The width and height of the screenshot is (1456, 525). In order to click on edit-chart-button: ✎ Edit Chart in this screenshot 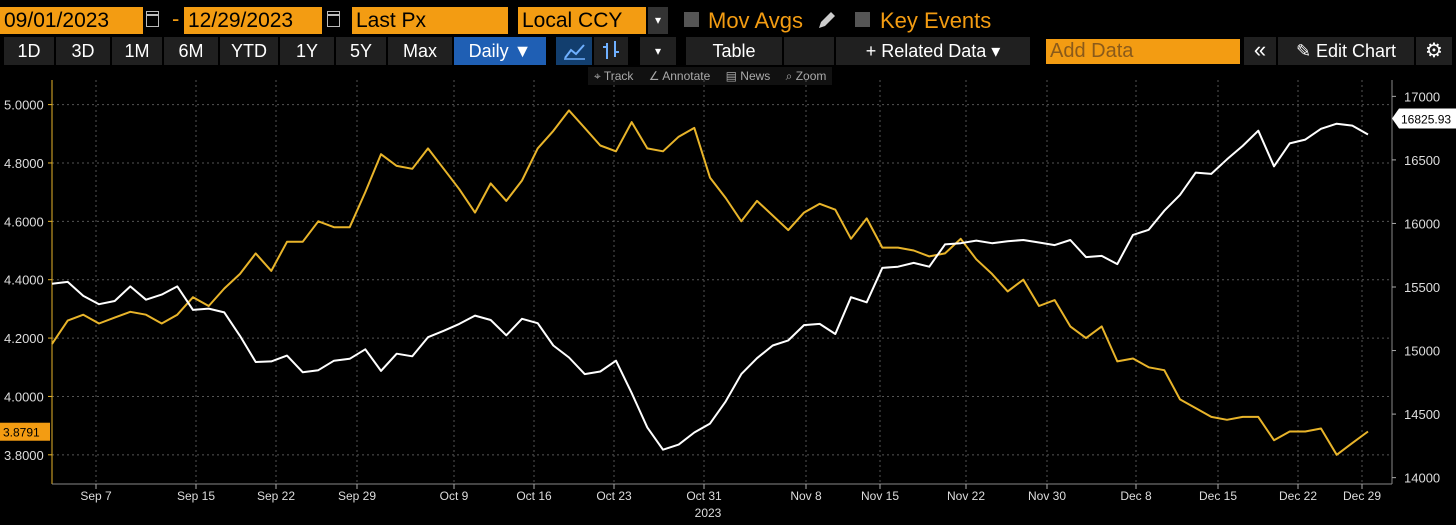, I will do `click(1346, 51)`.